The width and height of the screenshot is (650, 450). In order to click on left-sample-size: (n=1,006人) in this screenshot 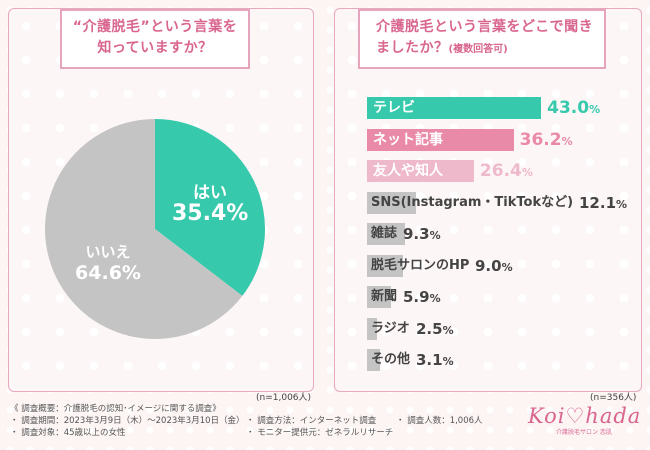, I will do `click(284, 398)`.